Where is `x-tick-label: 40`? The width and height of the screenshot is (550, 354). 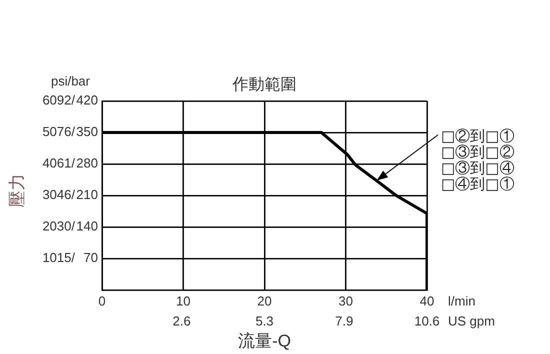 x-tick-label: 40 is located at coordinates (427, 300).